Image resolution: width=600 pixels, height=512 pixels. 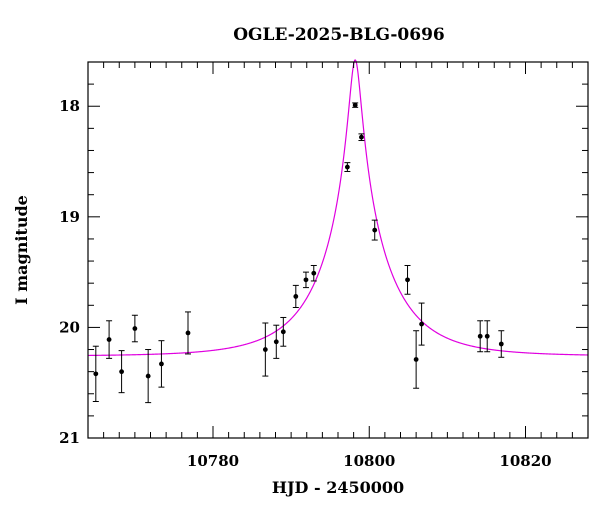 What do you see at coordinates (69, 217) in the screenshot?
I see `y-tick-label: 19` at bounding box center [69, 217].